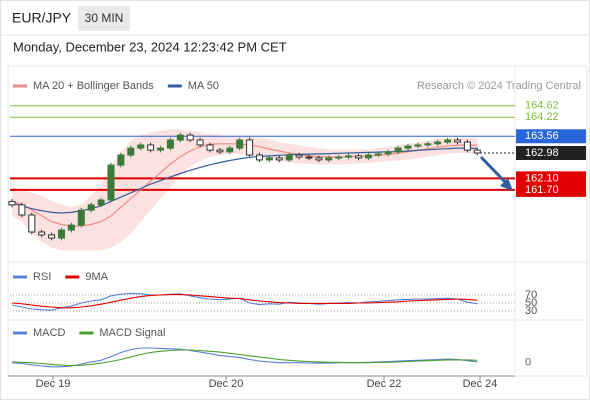  I want to click on x-tick-label: Dec 19, so click(53, 384).